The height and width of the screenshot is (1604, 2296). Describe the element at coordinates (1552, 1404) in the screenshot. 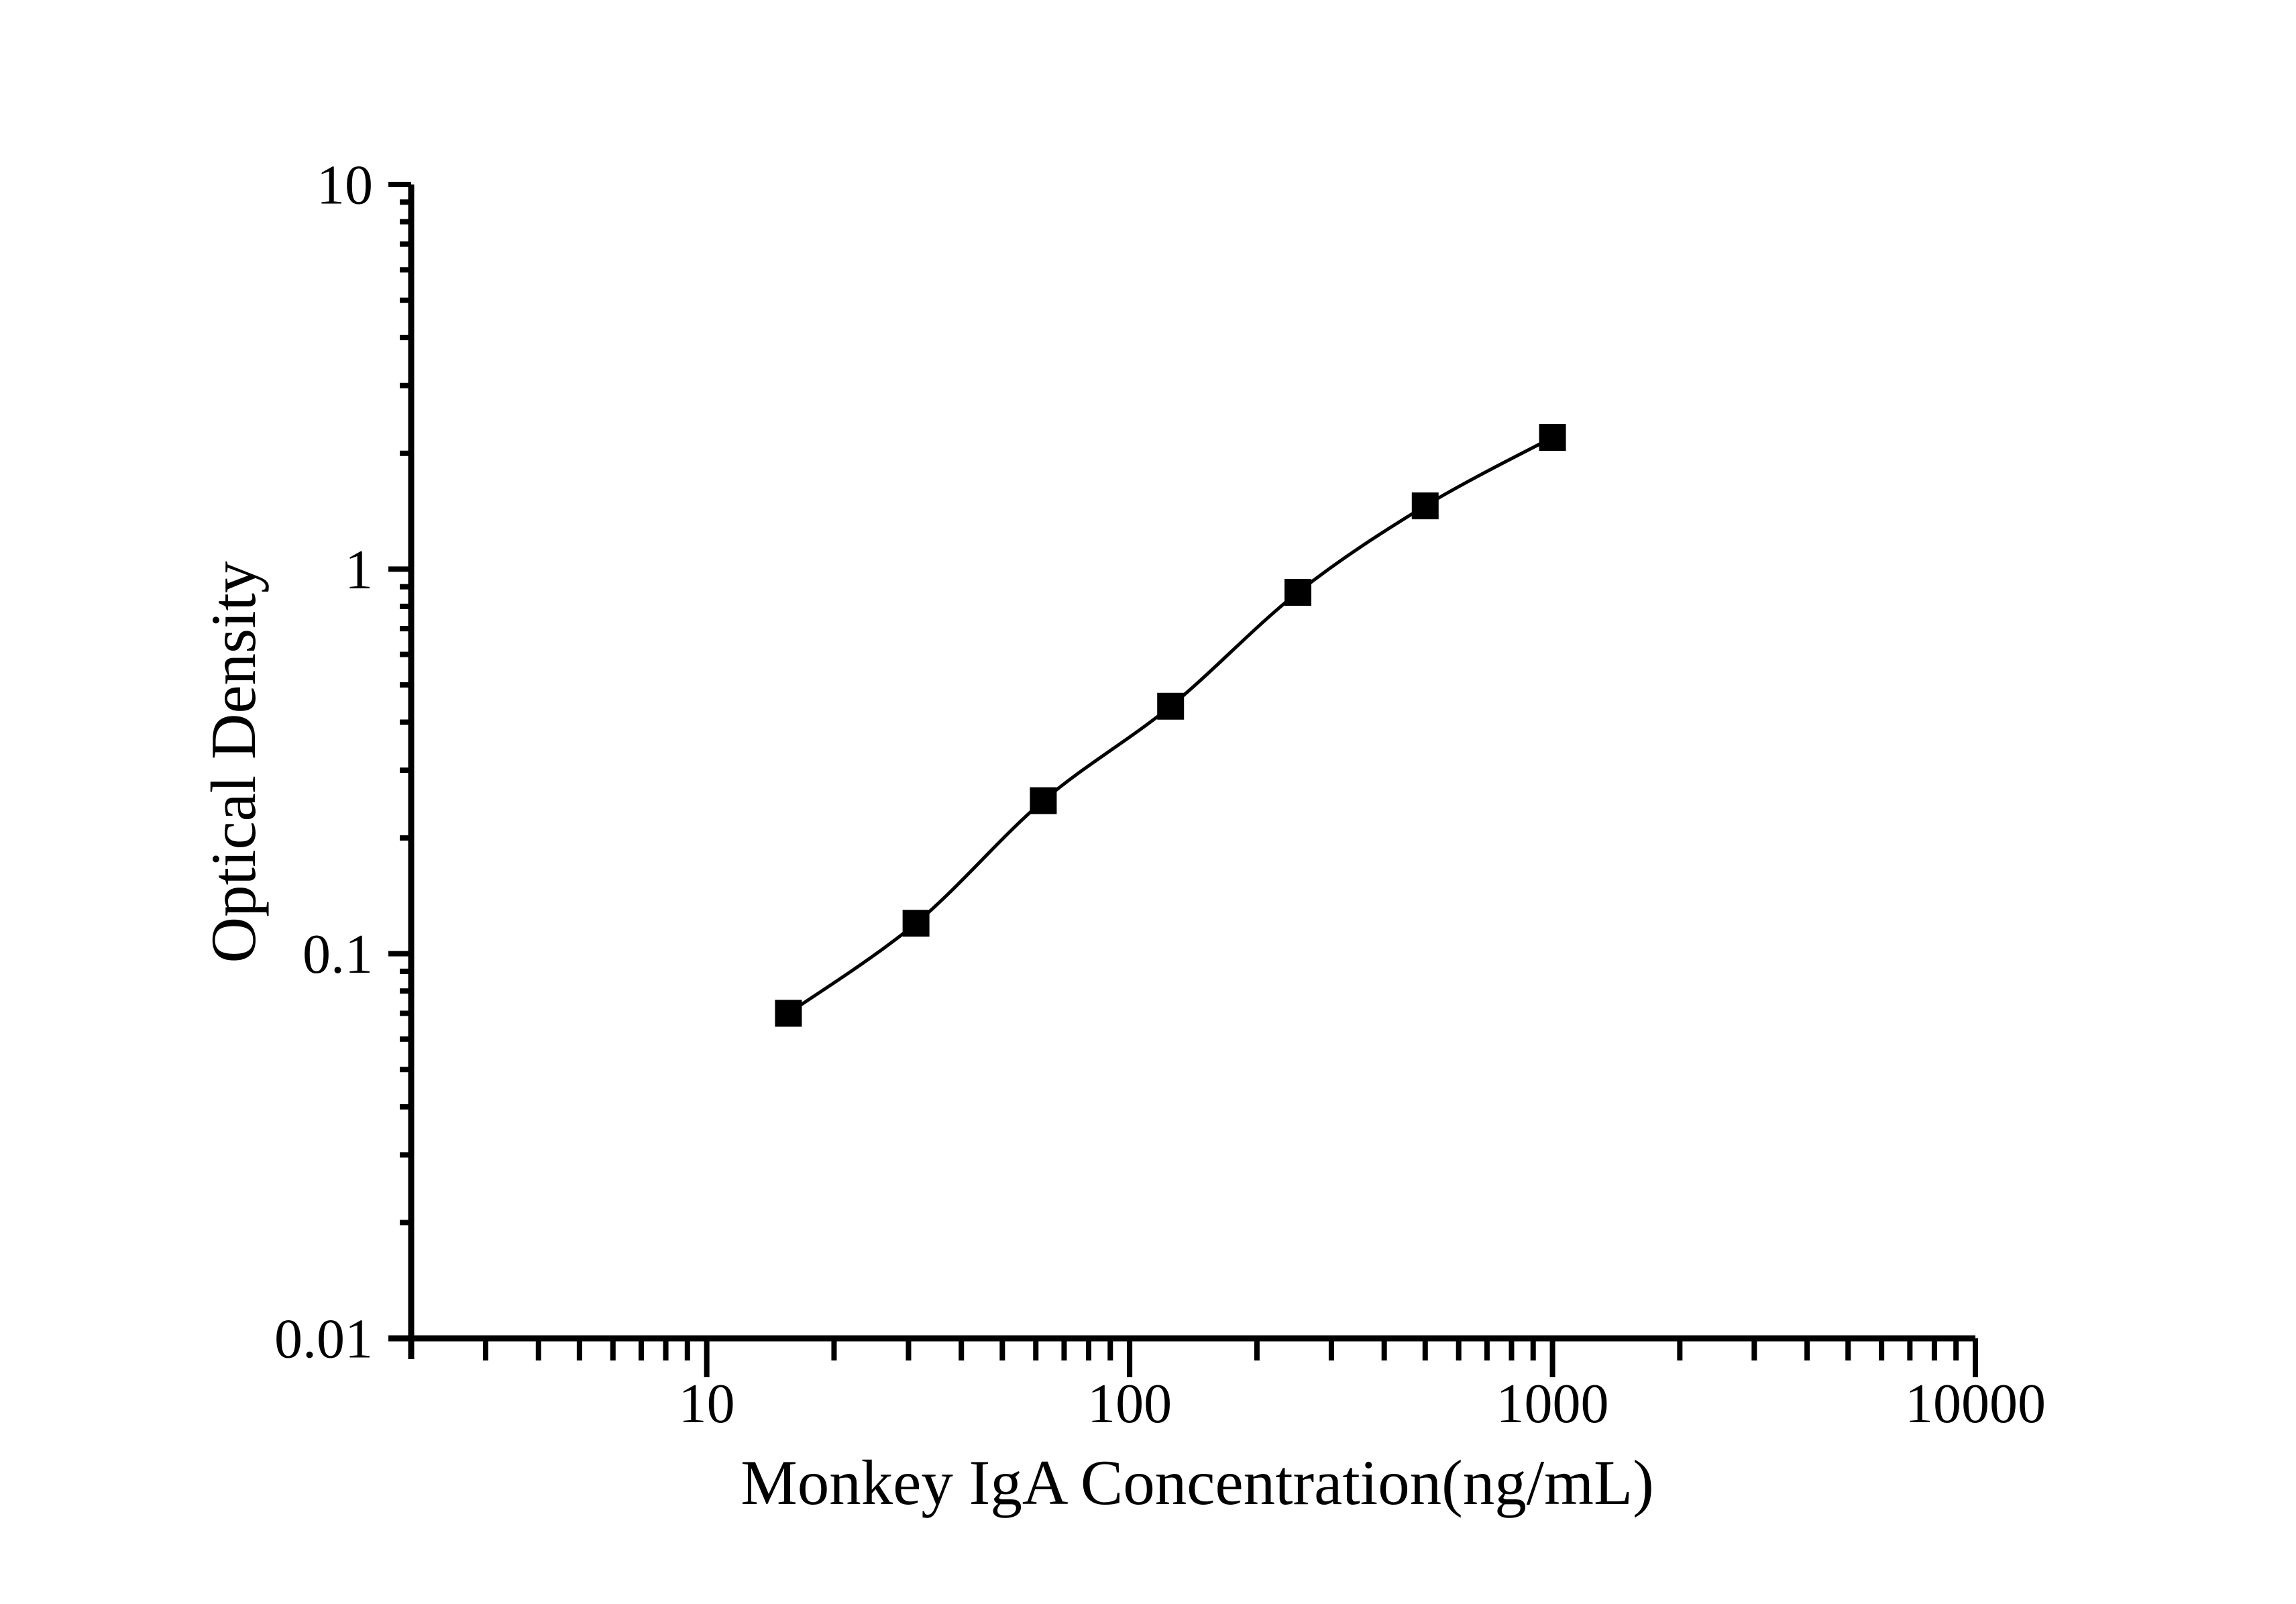

I see `x-tick-label: 1000` at that location.